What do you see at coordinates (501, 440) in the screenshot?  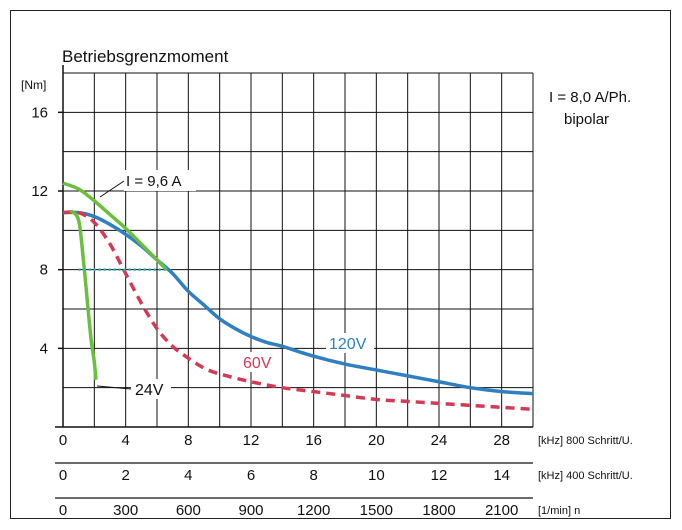 I see `x-tick-label: 28` at bounding box center [501, 440].